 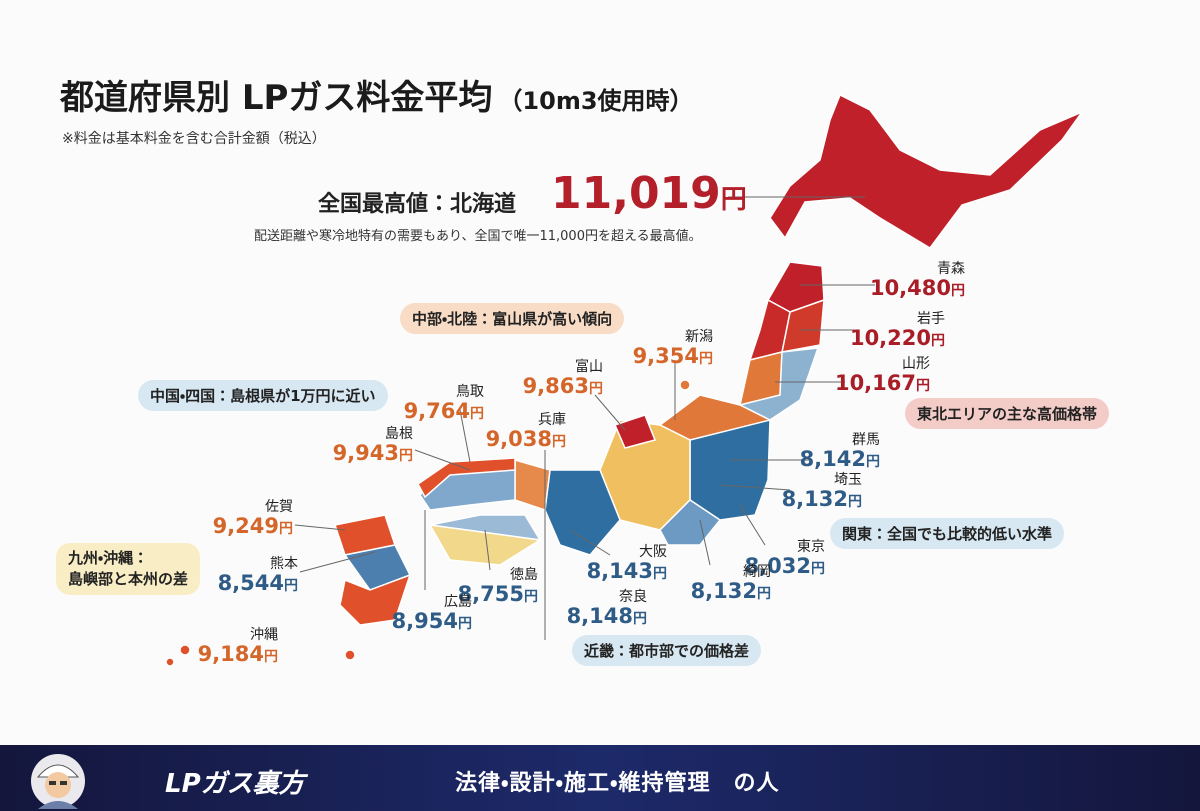 What do you see at coordinates (951, 269) in the screenshot?
I see `prefecture-name: 青森` at bounding box center [951, 269].